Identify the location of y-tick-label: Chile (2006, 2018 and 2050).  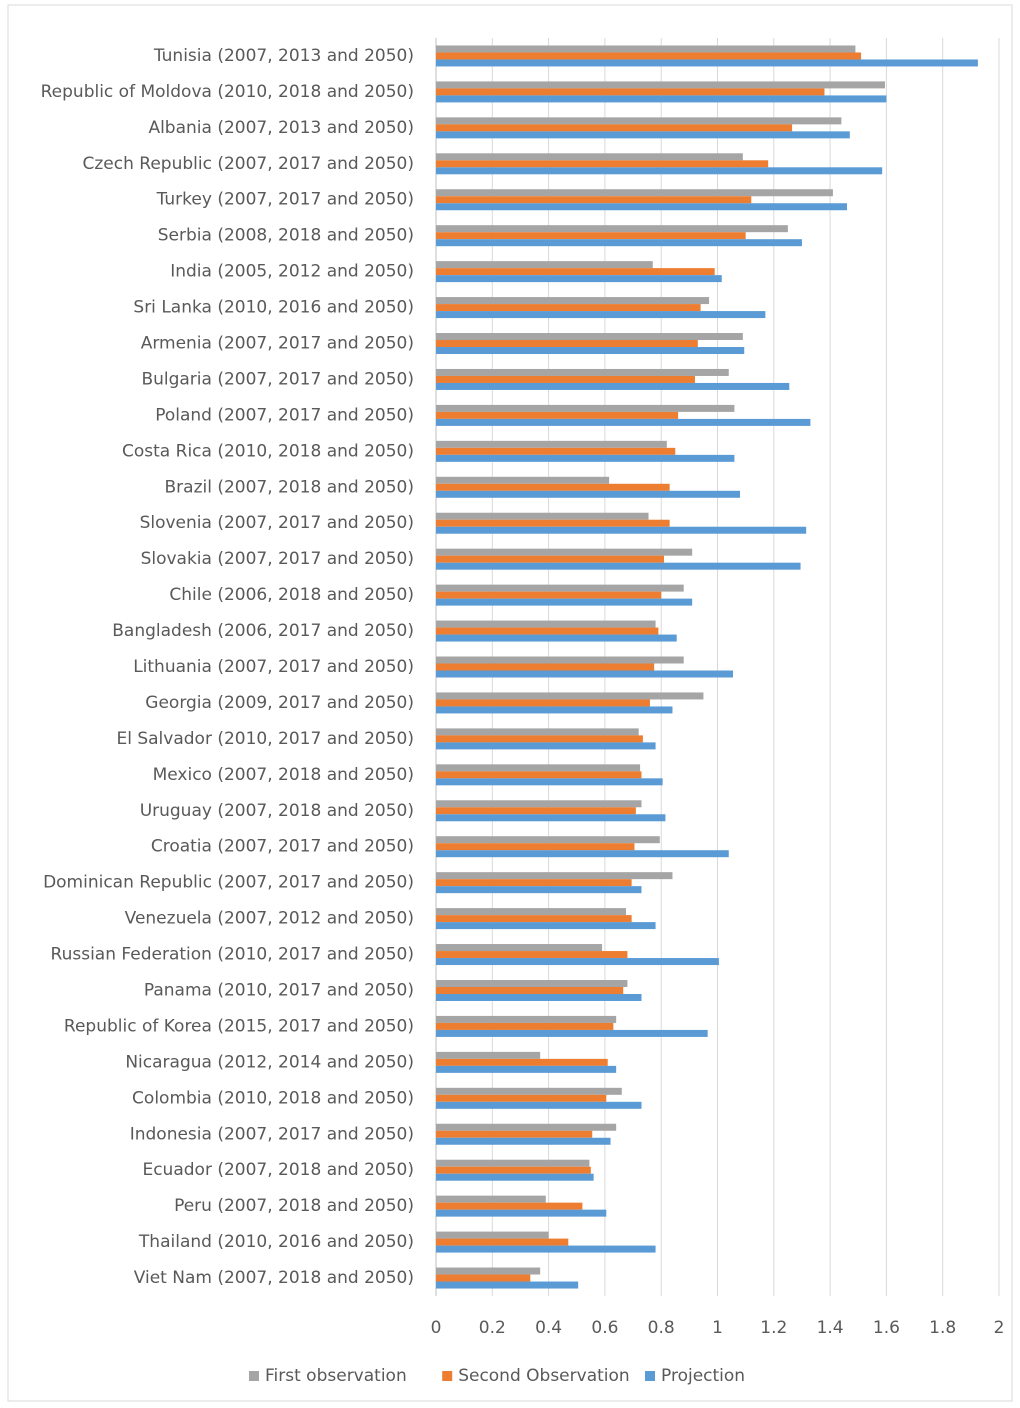
(291, 595).